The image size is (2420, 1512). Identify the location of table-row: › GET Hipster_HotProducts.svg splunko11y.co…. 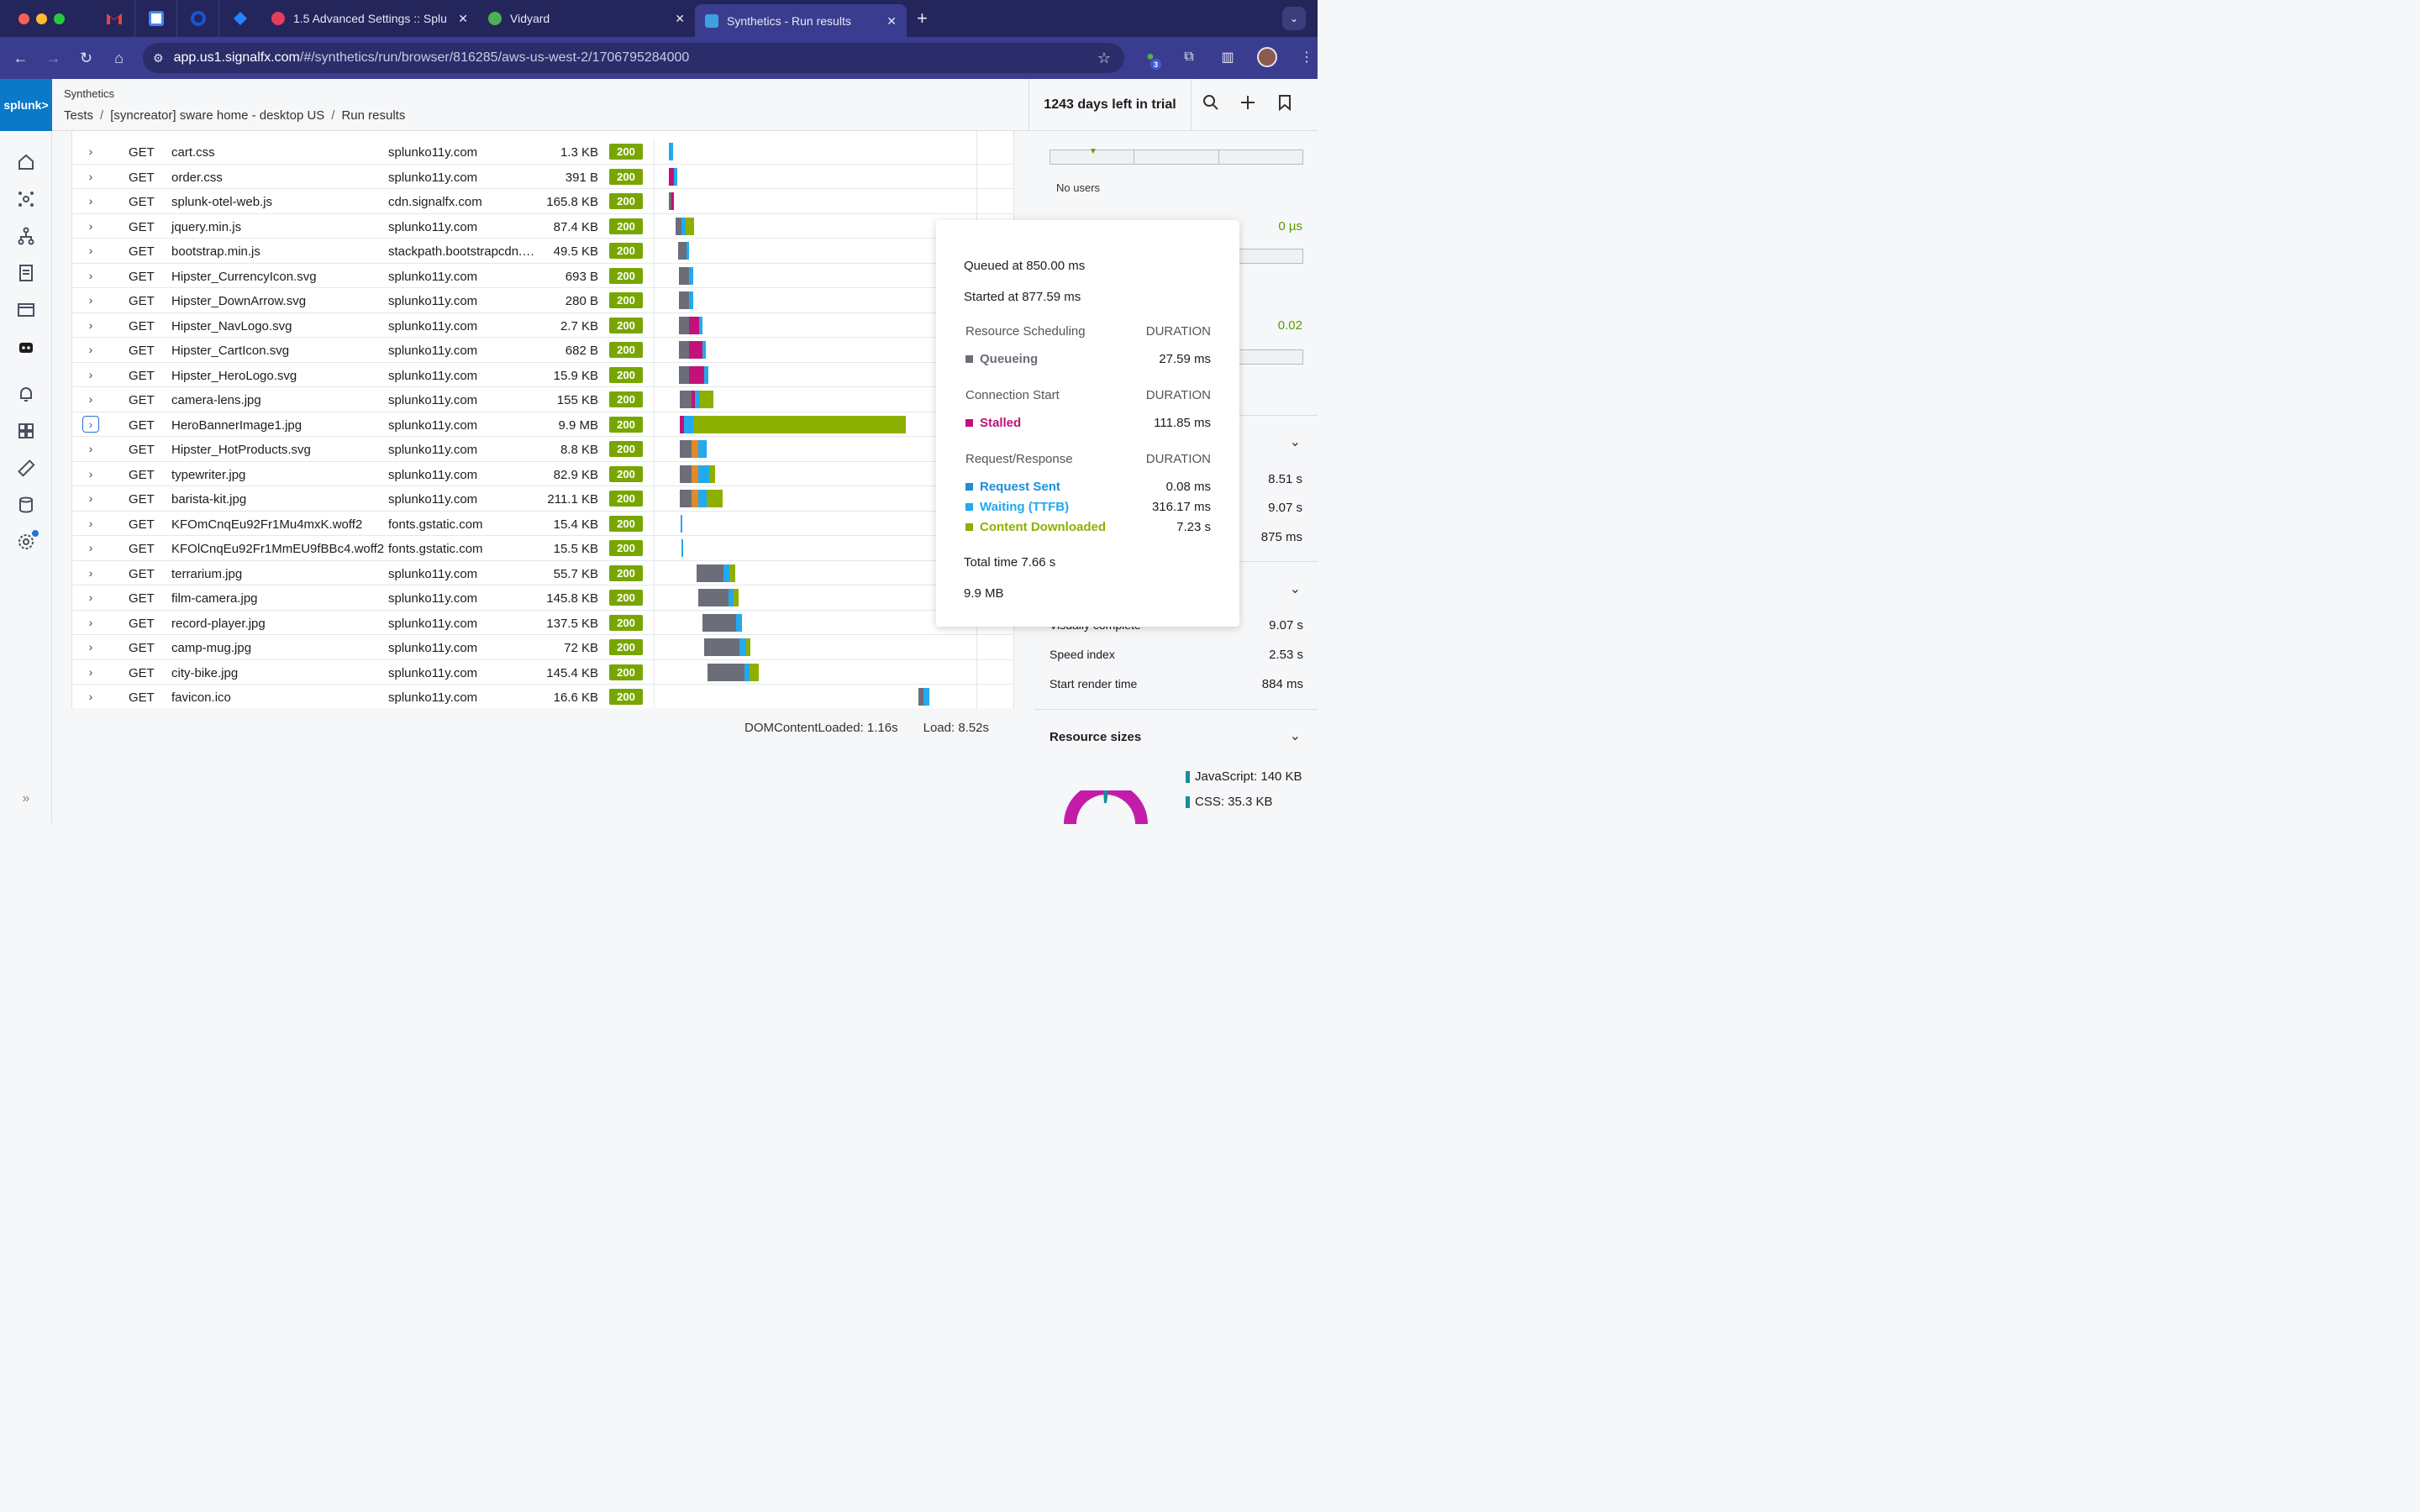
(542, 449).